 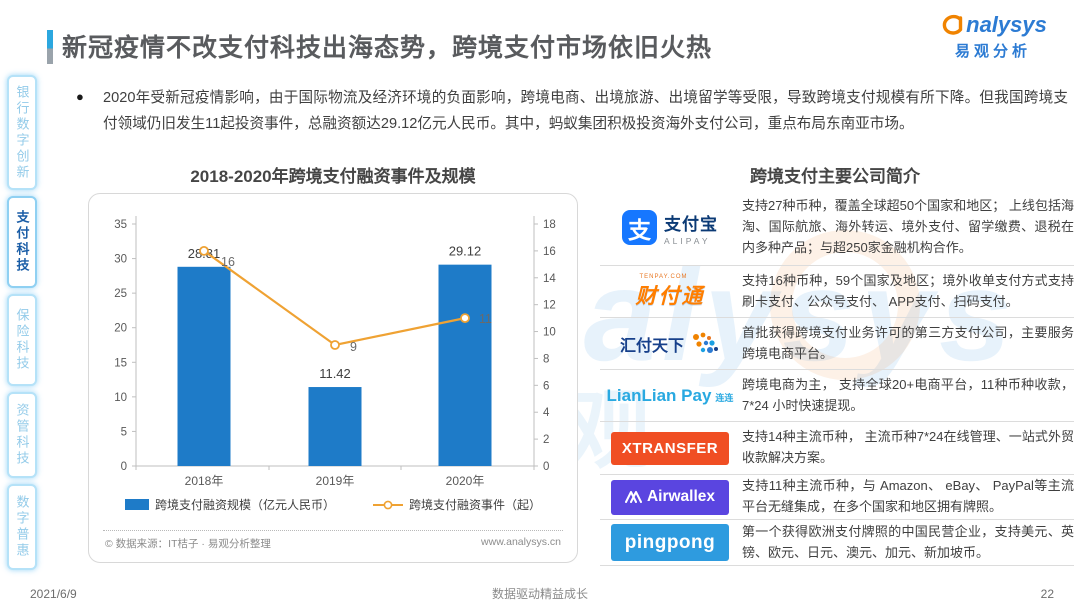 What do you see at coordinates (204, 366) in the screenshot?
I see `bar-2018年` at bounding box center [204, 366].